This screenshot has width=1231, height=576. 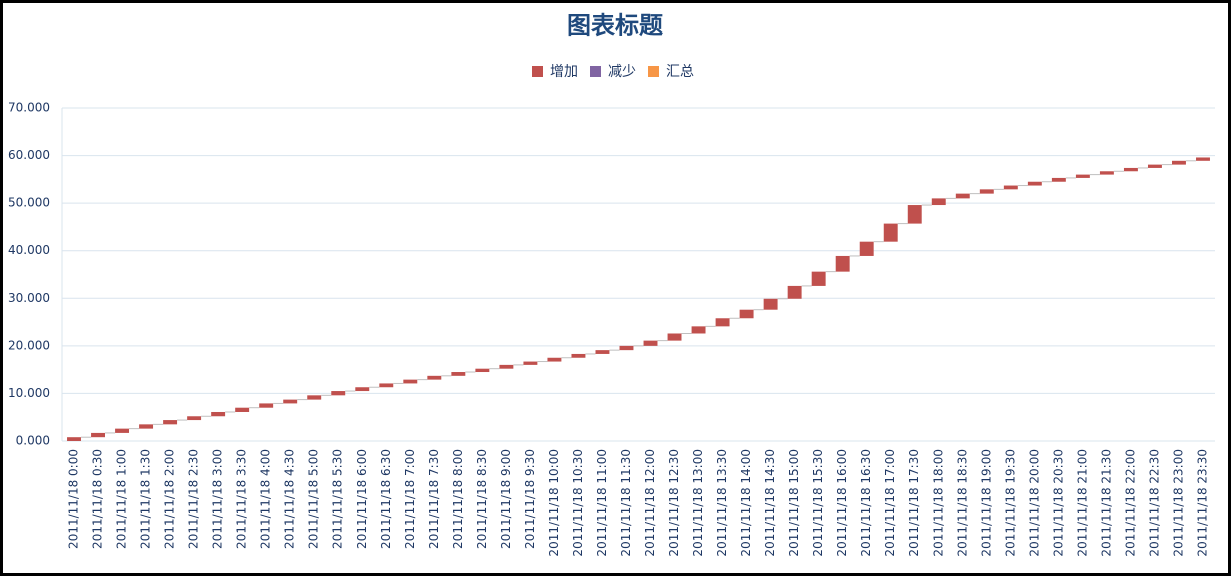 What do you see at coordinates (506, 499) in the screenshot?
I see `x-tick-label: 2011/11/18 9:00` at bounding box center [506, 499].